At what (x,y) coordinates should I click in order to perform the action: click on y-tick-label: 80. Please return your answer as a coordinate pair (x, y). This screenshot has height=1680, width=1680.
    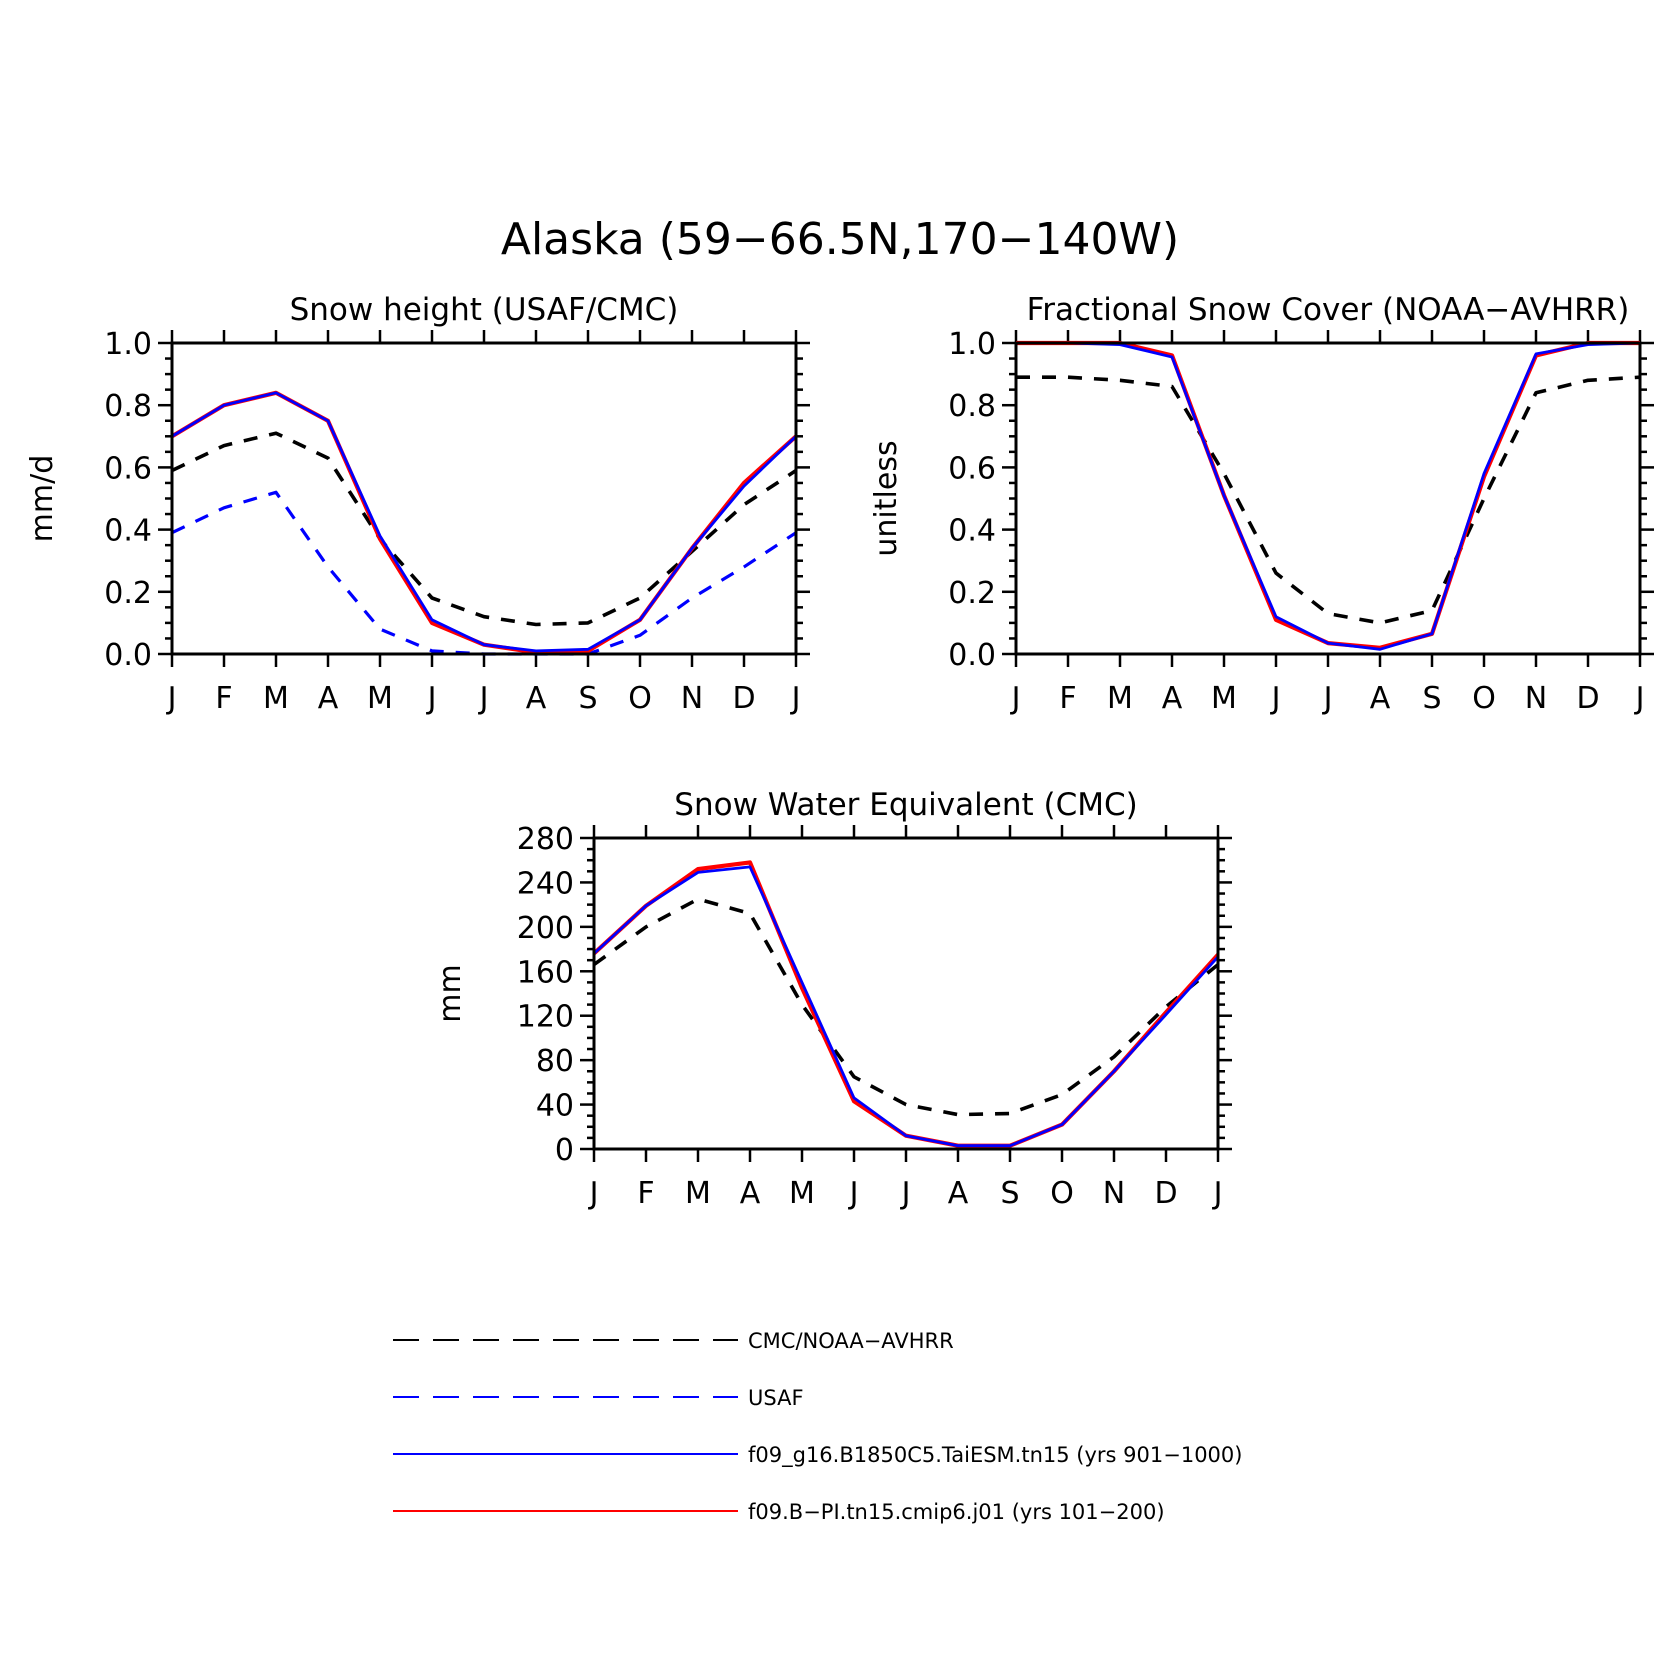
    Looking at the image, I should click on (555, 1061).